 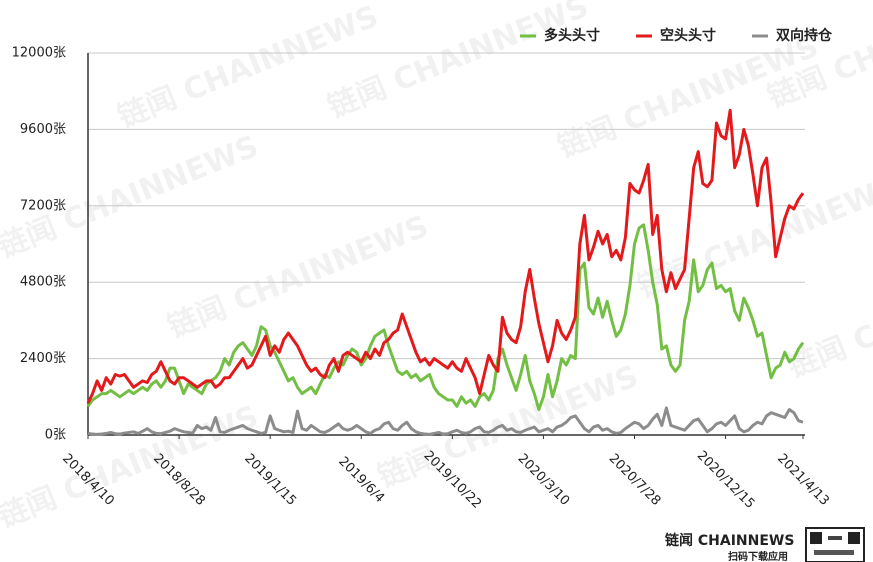 I want to click on logo-caption: 扫码下载应用, so click(x=758, y=556).